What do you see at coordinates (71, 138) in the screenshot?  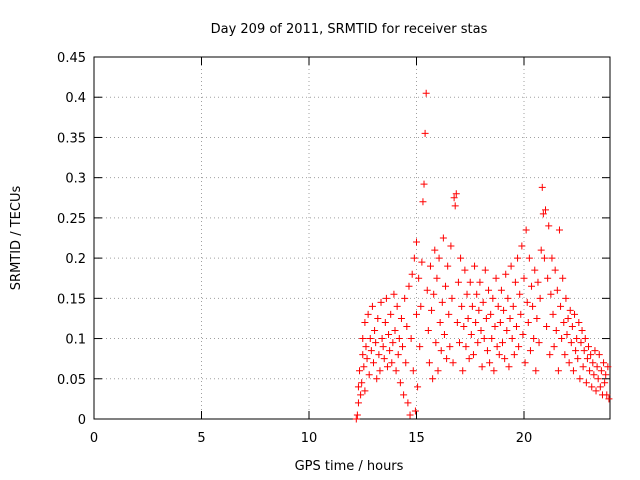 I see `y-tick-label: 0.35` at bounding box center [71, 138].